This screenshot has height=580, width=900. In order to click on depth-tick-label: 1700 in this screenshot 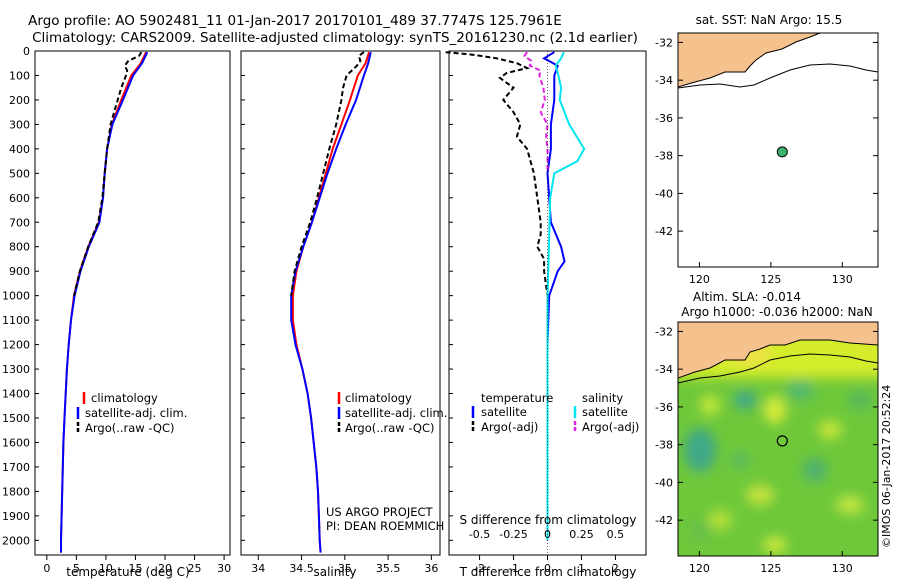, I will do `click(16, 467)`.